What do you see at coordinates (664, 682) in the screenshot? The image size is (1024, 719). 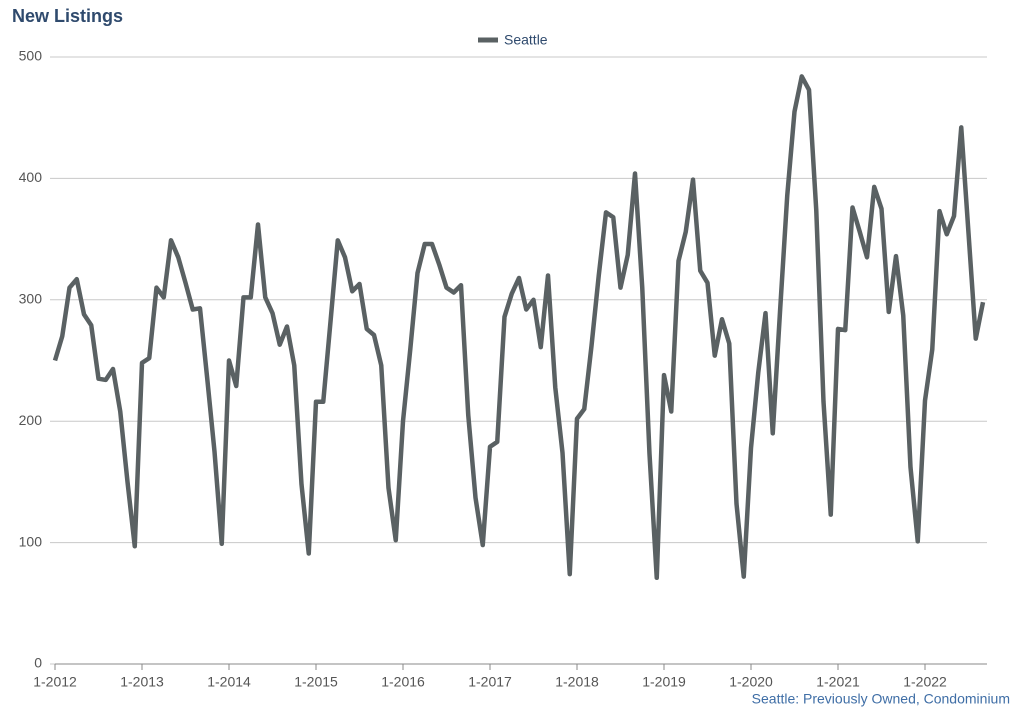 I see `x-tick-label: 1-2019` at bounding box center [664, 682].